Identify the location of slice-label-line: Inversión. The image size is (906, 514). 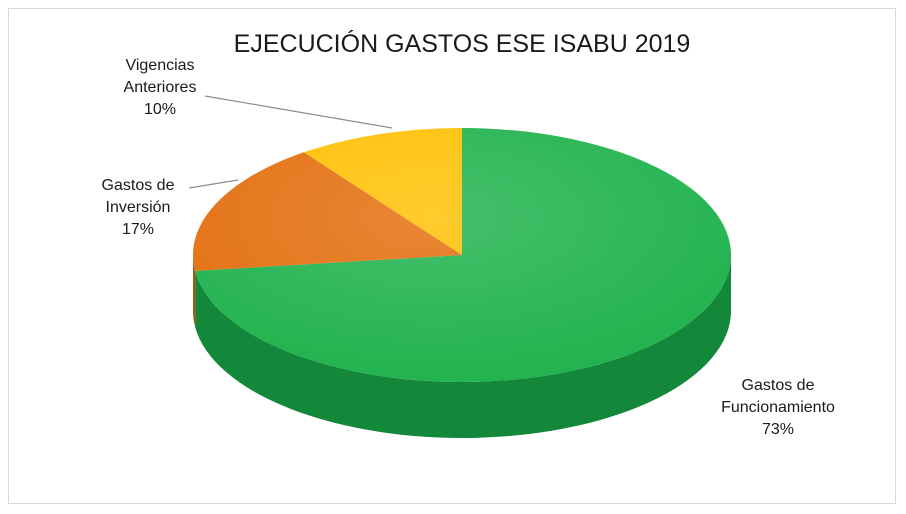
(138, 207).